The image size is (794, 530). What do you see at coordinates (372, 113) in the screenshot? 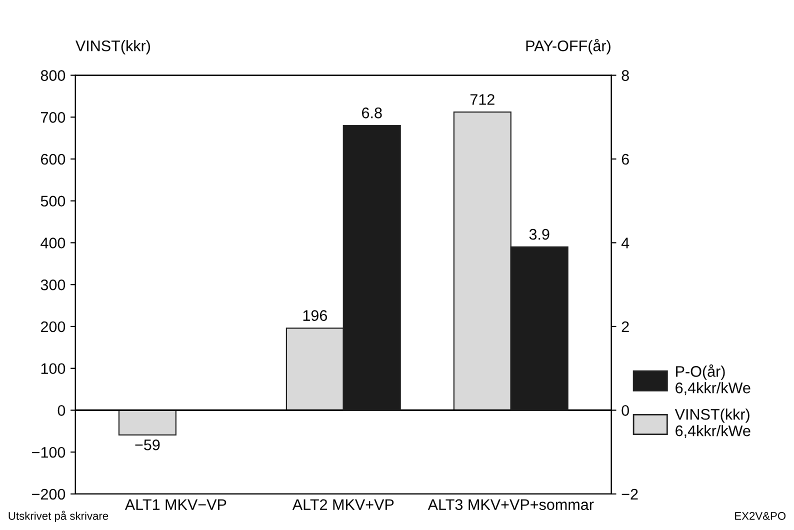
I see `data-label: 6.8` at bounding box center [372, 113].